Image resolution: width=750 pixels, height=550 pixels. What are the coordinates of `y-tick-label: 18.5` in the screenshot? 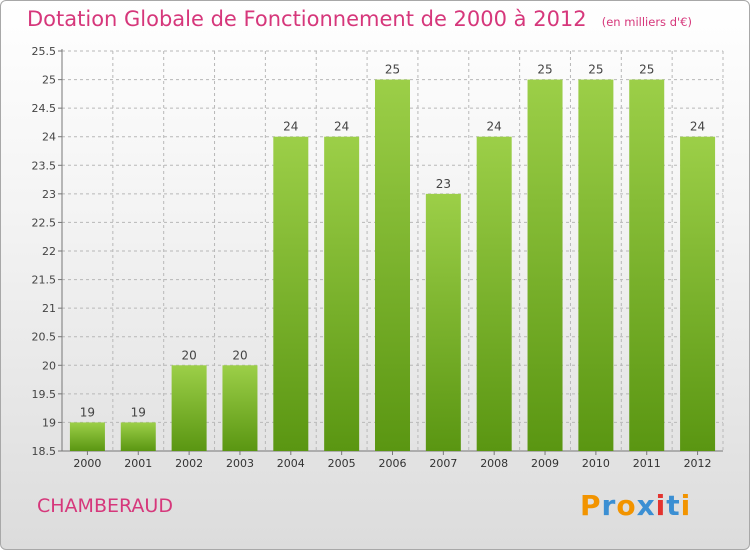 It's located at (44, 451).